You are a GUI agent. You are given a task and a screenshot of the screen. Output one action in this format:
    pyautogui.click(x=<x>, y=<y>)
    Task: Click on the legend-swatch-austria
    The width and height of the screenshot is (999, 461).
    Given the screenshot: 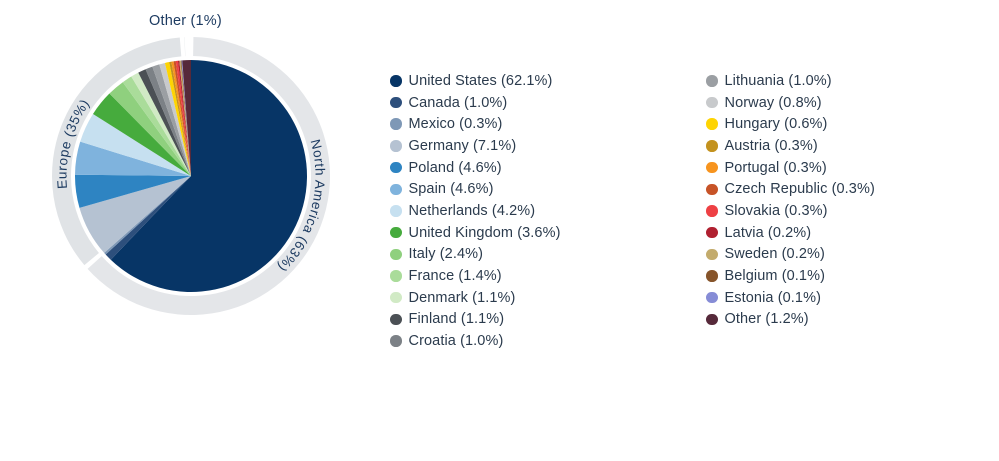 What is the action you would take?
    pyautogui.click(x=712, y=146)
    